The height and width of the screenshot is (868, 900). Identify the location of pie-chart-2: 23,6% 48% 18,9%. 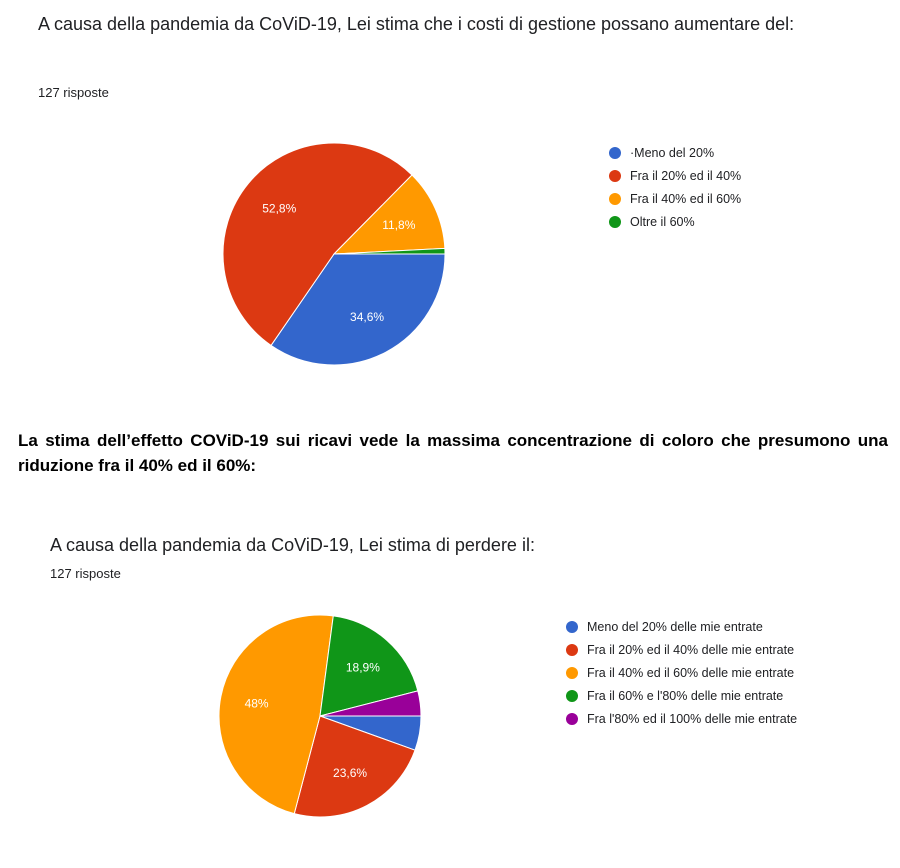
(320, 716).